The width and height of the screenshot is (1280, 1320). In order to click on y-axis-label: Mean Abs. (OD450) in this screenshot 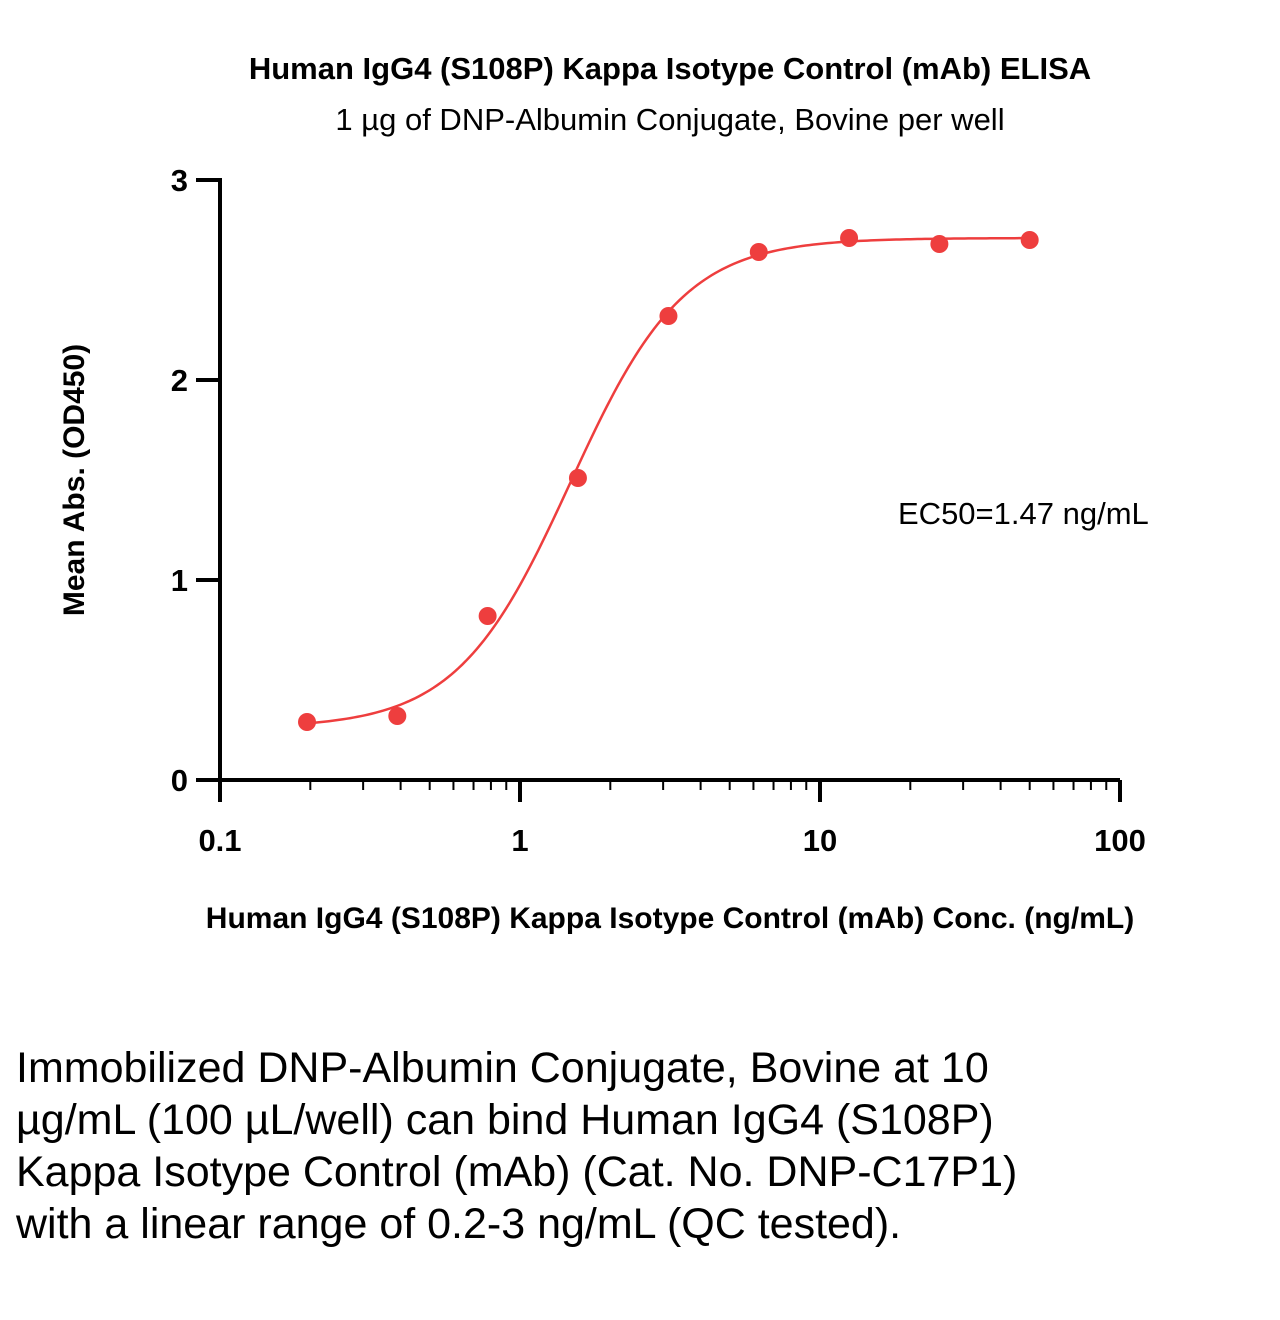, I will do `click(74, 480)`.